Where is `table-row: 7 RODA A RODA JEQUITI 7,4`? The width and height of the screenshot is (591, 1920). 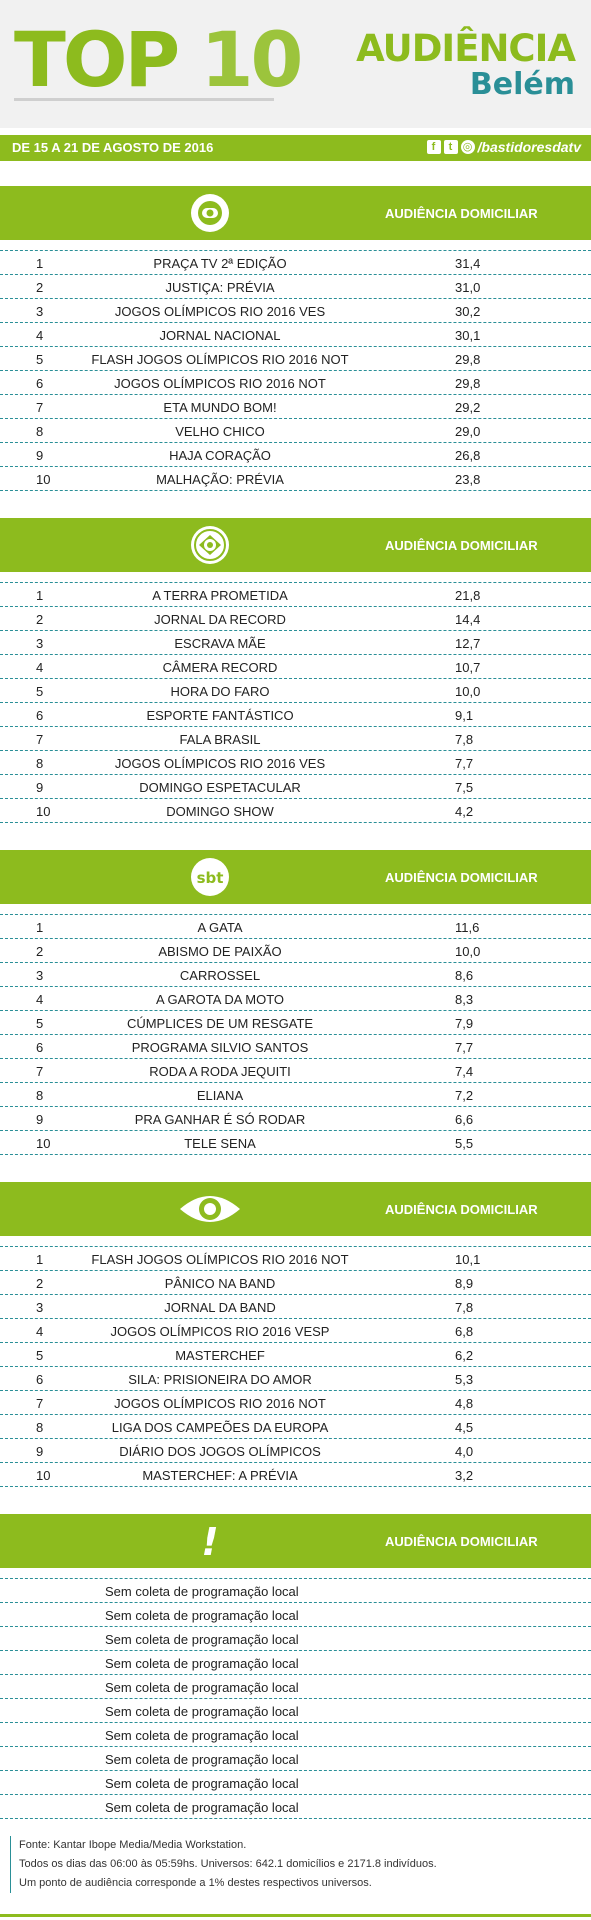
table-row: 7 RODA A RODA JEQUITI 7,4 is located at coordinates (295, 1071).